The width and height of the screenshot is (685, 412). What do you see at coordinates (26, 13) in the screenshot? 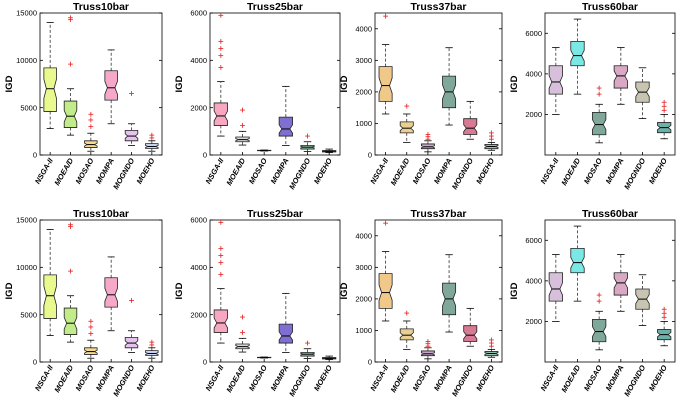
I see `y-tick-label: 15000` at bounding box center [26, 13].